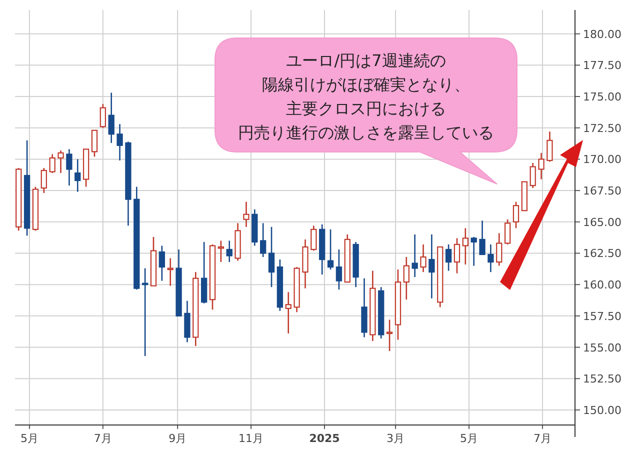 The height and width of the screenshot is (460, 640). I want to click on y-tick-label: 155.00, so click(602, 347).